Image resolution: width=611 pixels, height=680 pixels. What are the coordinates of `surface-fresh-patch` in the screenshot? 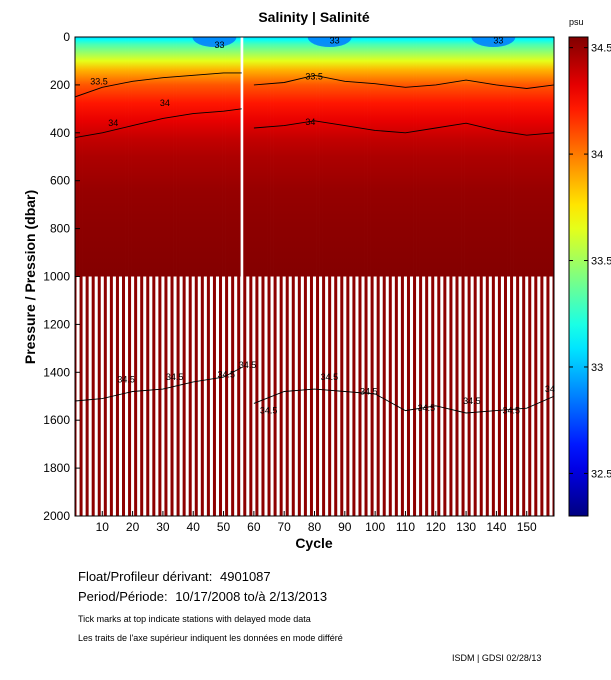 It's located at (493, 42).